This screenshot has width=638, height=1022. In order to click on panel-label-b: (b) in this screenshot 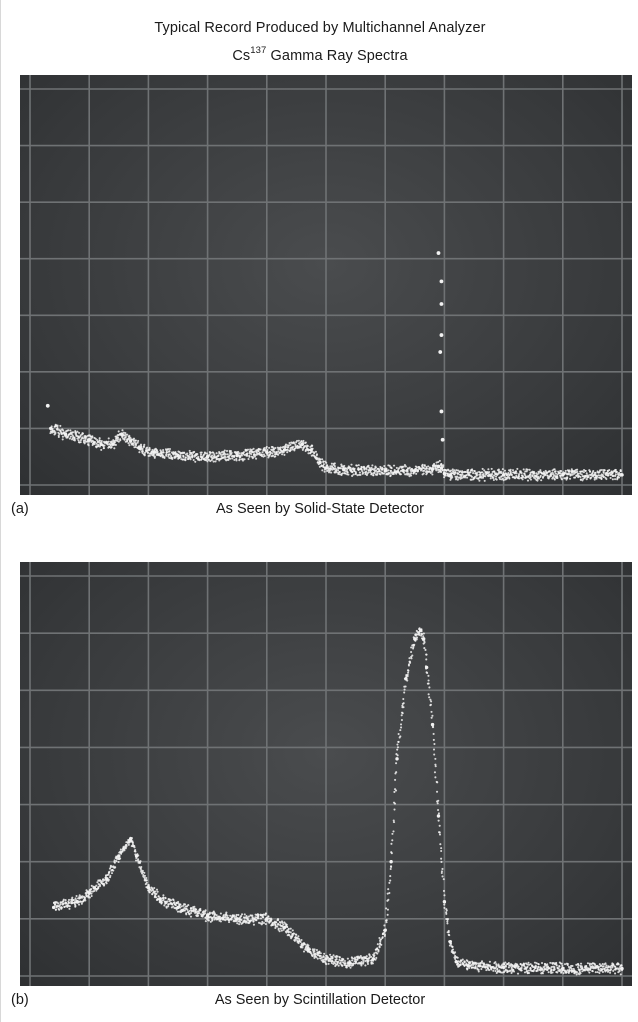, I will do `click(20, 1000)`.